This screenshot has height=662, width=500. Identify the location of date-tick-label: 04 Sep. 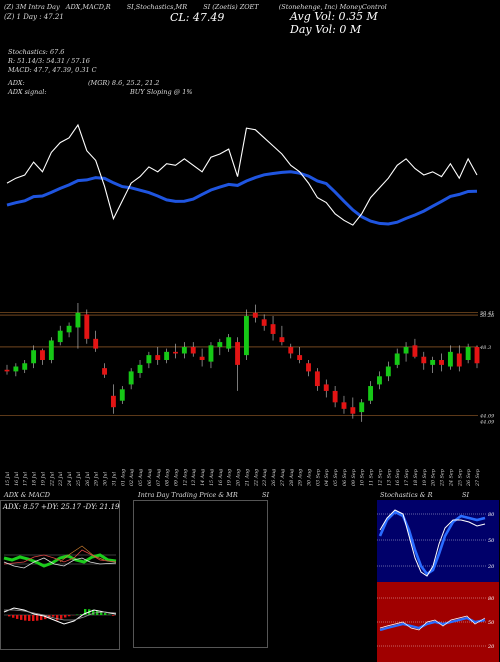
(327, 477).